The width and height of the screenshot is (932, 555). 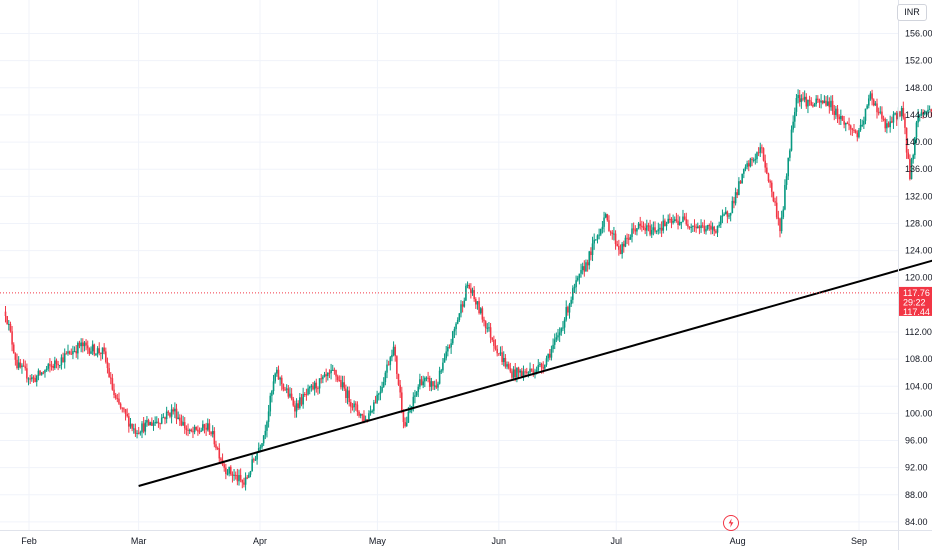 What do you see at coordinates (918, 223) in the screenshot?
I see `y-tick-label: 128.00` at bounding box center [918, 223].